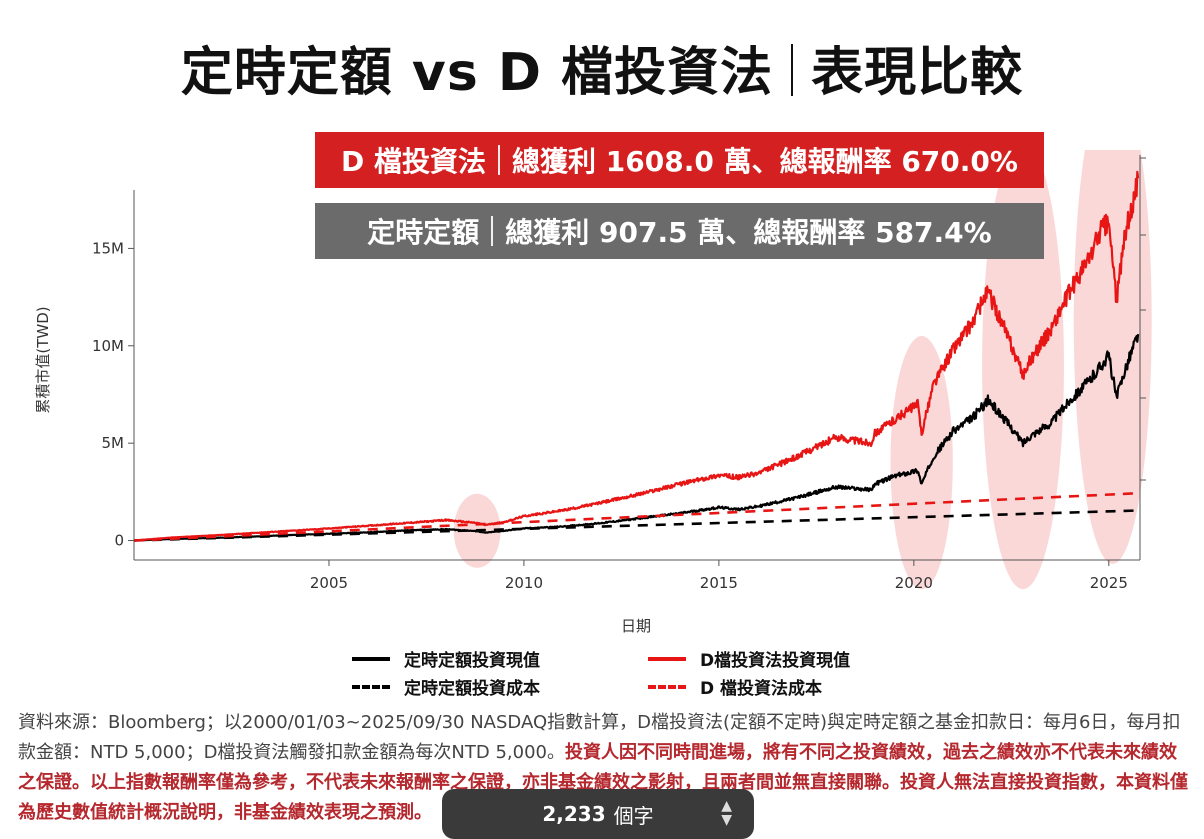 The width and height of the screenshot is (1204, 839). What do you see at coordinates (748, 232) in the screenshot?
I see `dca-banner-stats: 總獲利 907.5 萬、總報酬率 587.4%` at bounding box center [748, 232].